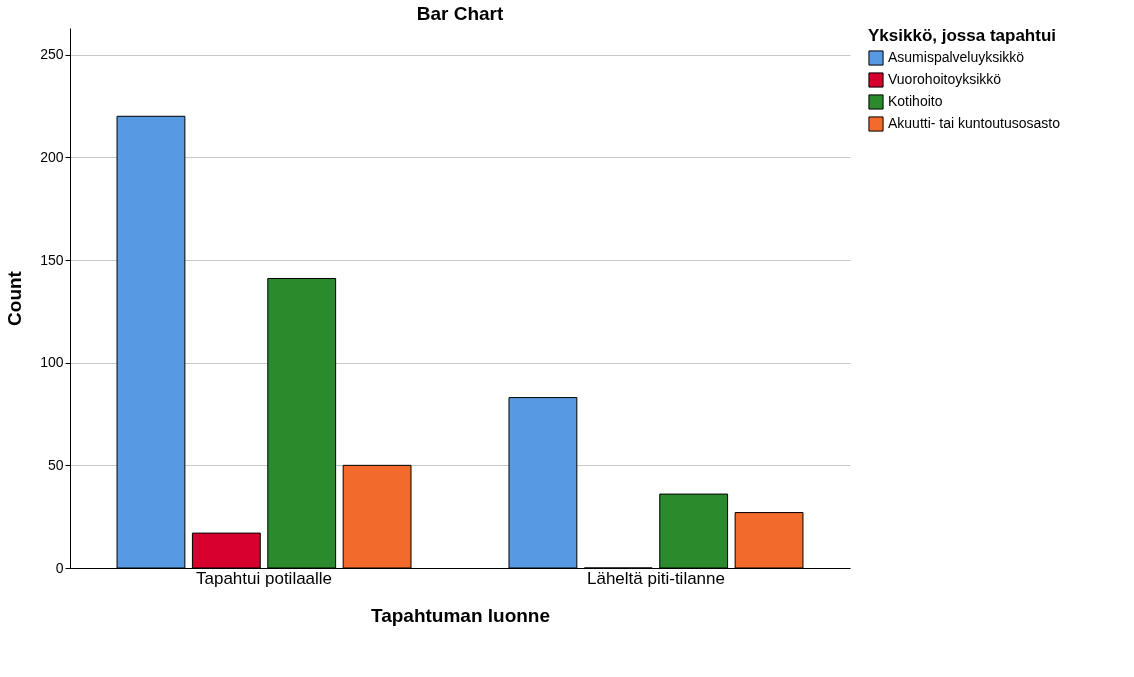  Describe the element at coordinates (55, 464) in the screenshot. I see `y-tick-label: 50` at that location.